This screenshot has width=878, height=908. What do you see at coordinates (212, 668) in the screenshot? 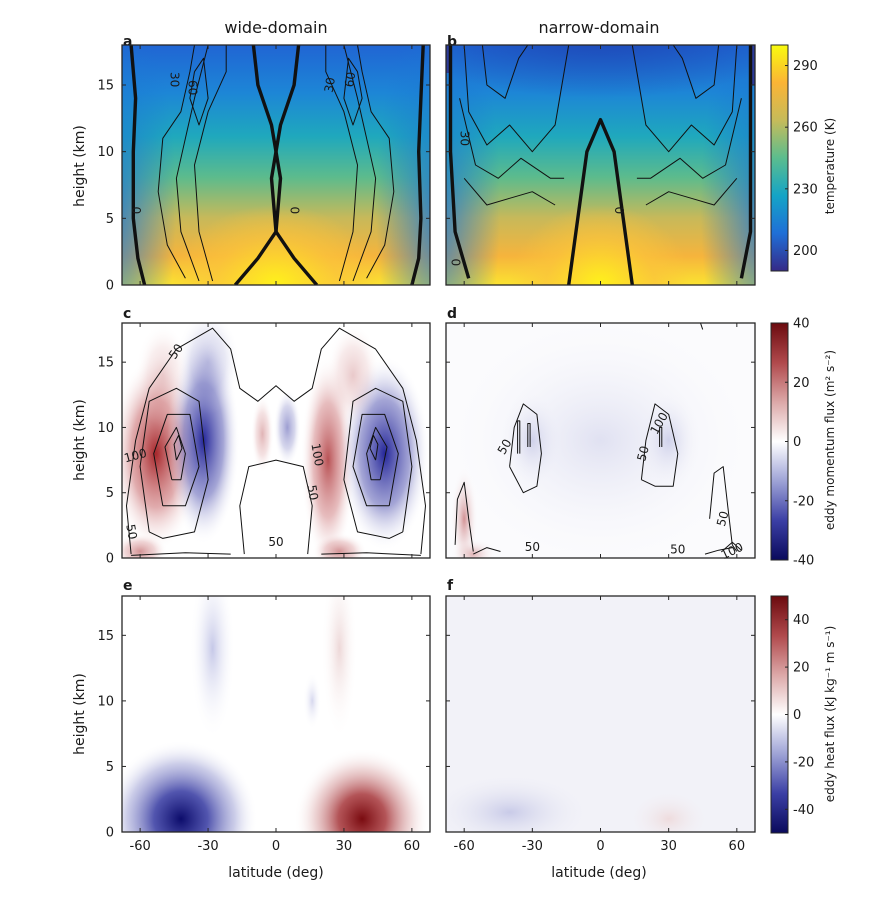
I see `heat-negative-column-e` at bounding box center [212, 668].